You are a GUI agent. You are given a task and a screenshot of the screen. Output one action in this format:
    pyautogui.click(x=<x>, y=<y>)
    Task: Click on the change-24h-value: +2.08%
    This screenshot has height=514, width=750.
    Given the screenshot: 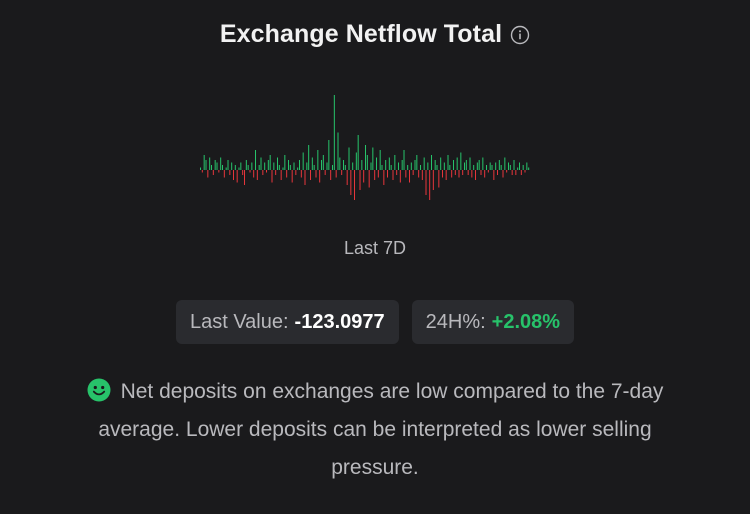 What is the action you would take?
    pyautogui.click(x=526, y=321)
    